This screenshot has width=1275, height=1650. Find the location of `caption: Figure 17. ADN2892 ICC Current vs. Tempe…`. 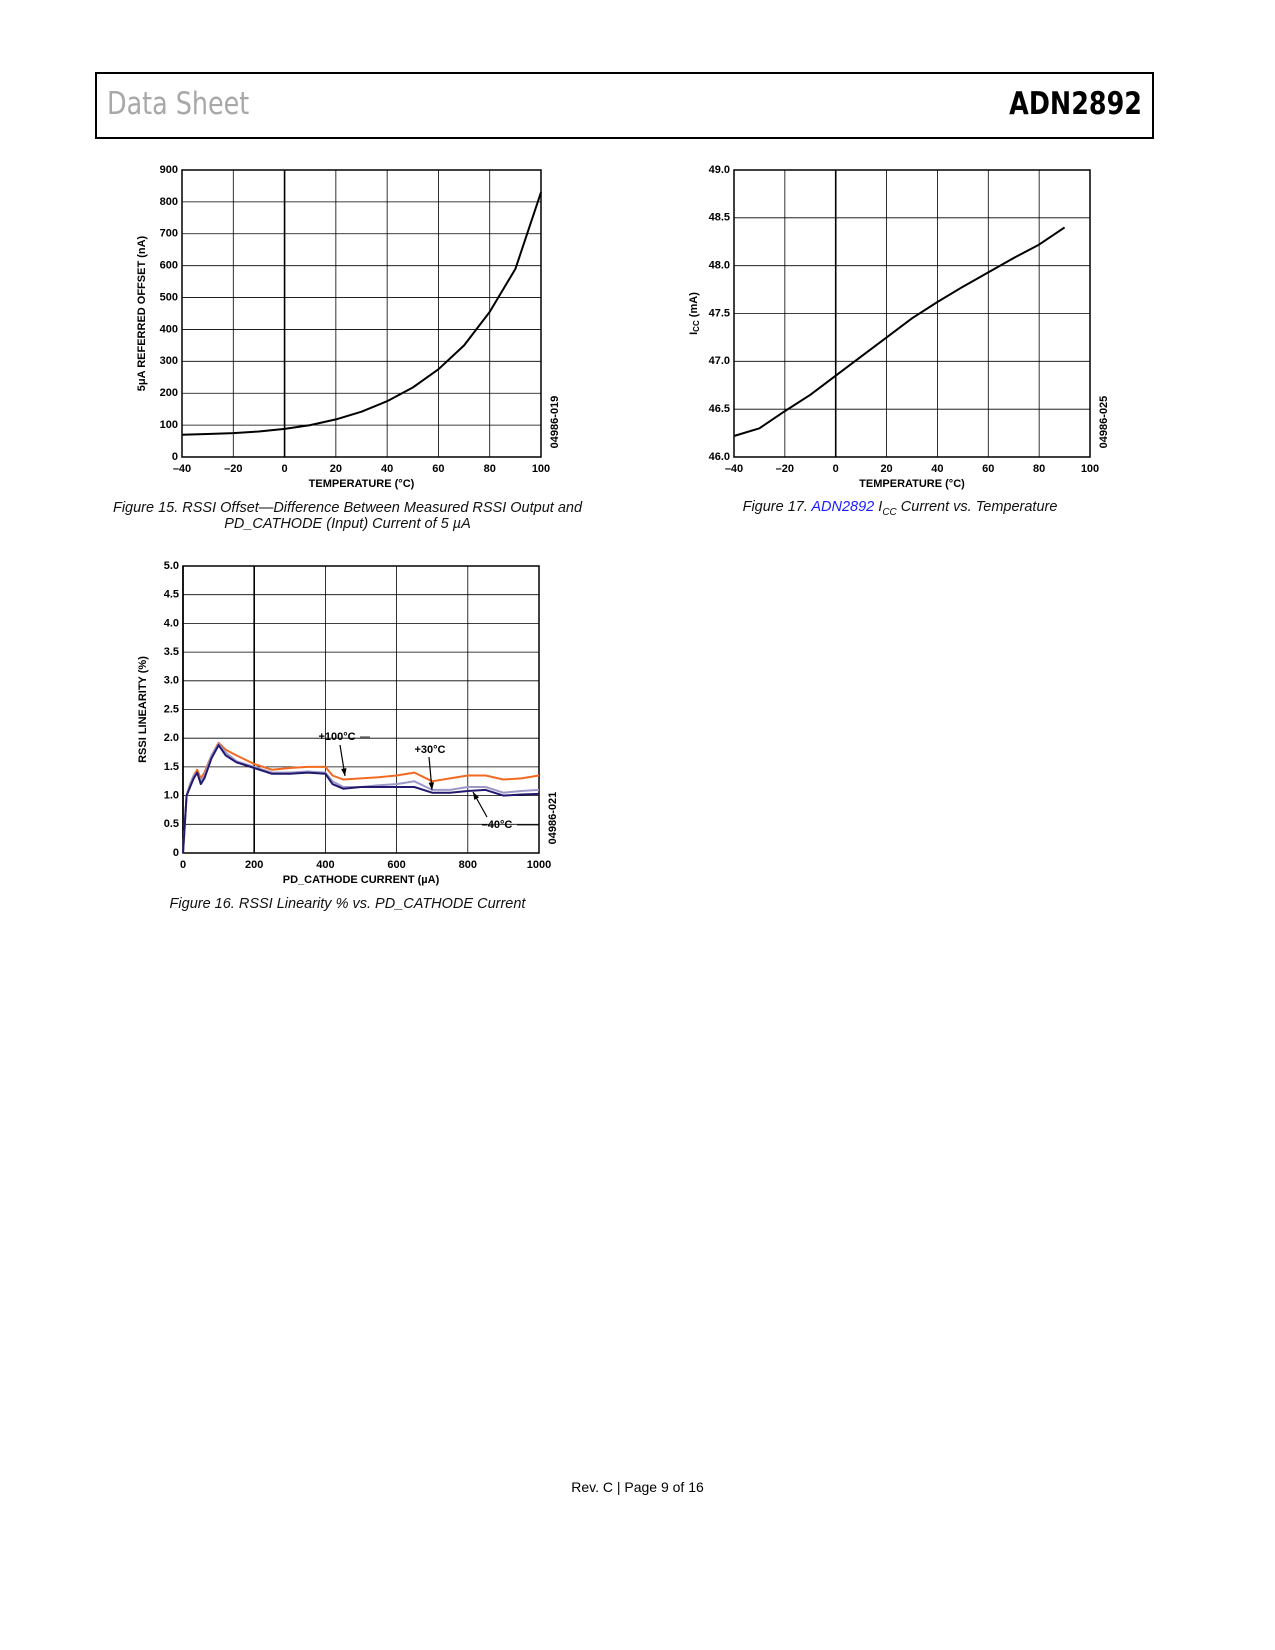

caption: Figure 17. ADN2892 ICC Current vs. Tempe… is located at coordinates (900, 508).